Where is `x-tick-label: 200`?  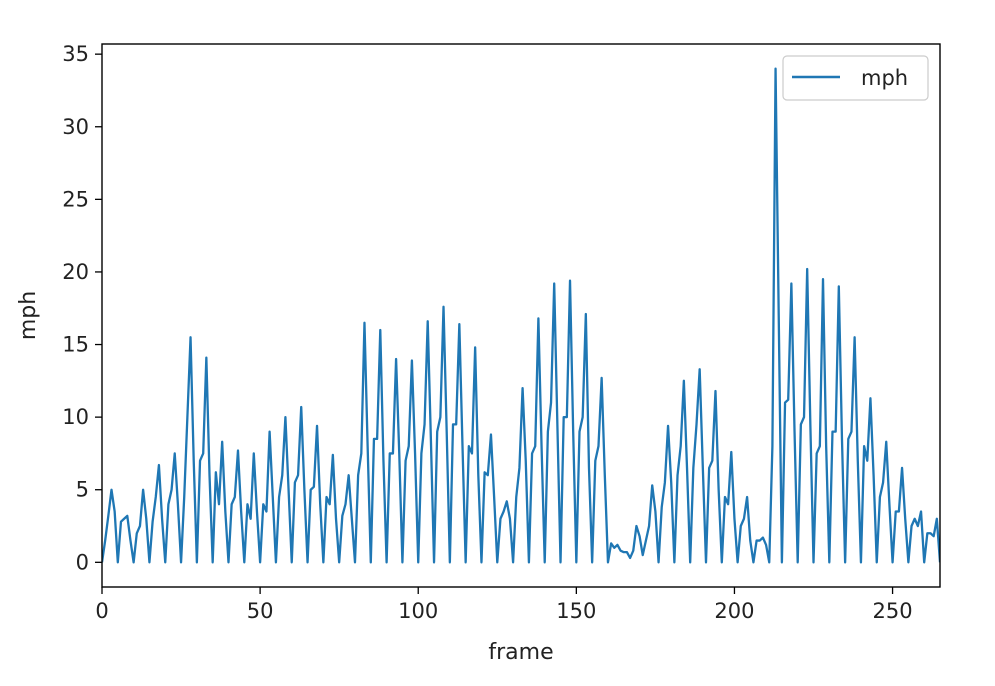
x-tick-label: 200 is located at coordinates (734, 611).